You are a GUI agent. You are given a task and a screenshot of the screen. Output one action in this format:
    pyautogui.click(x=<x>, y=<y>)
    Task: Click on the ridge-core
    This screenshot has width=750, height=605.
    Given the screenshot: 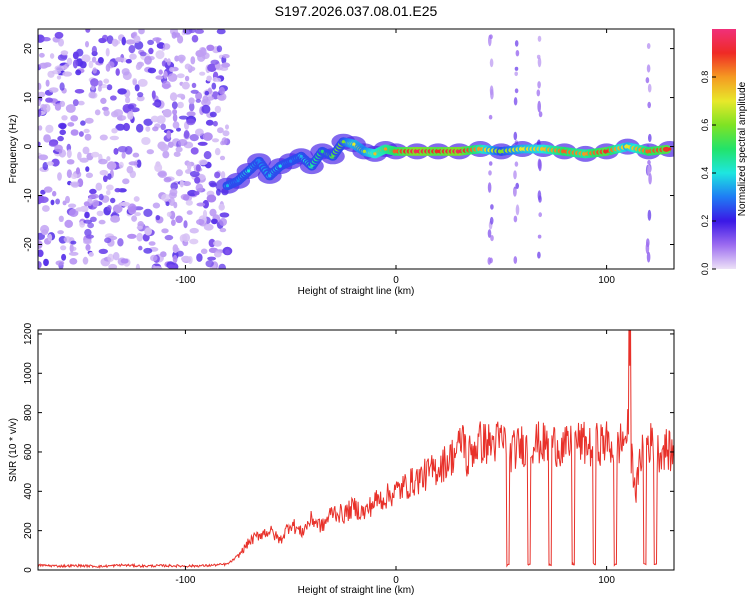 What is the action you would take?
    pyautogui.click(x=666, y=149)
    